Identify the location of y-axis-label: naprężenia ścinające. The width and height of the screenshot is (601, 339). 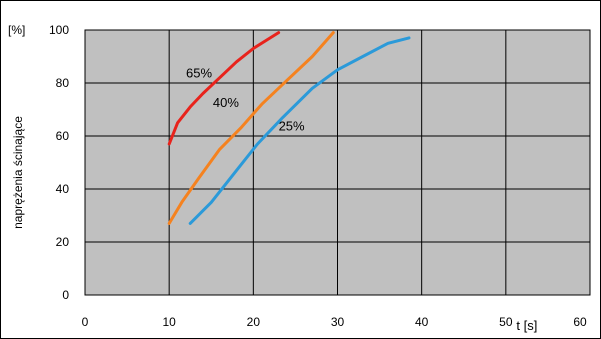
(18, 172).